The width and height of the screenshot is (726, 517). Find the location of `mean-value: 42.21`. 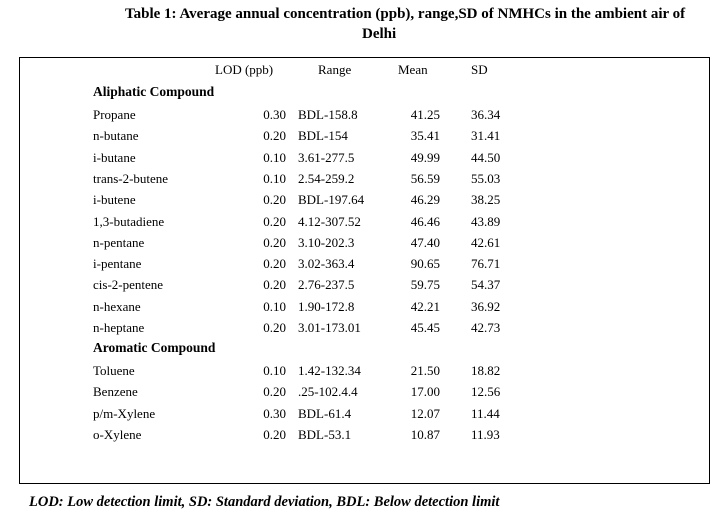

mean-value: 42.21 is located at coordinates (425, 306).